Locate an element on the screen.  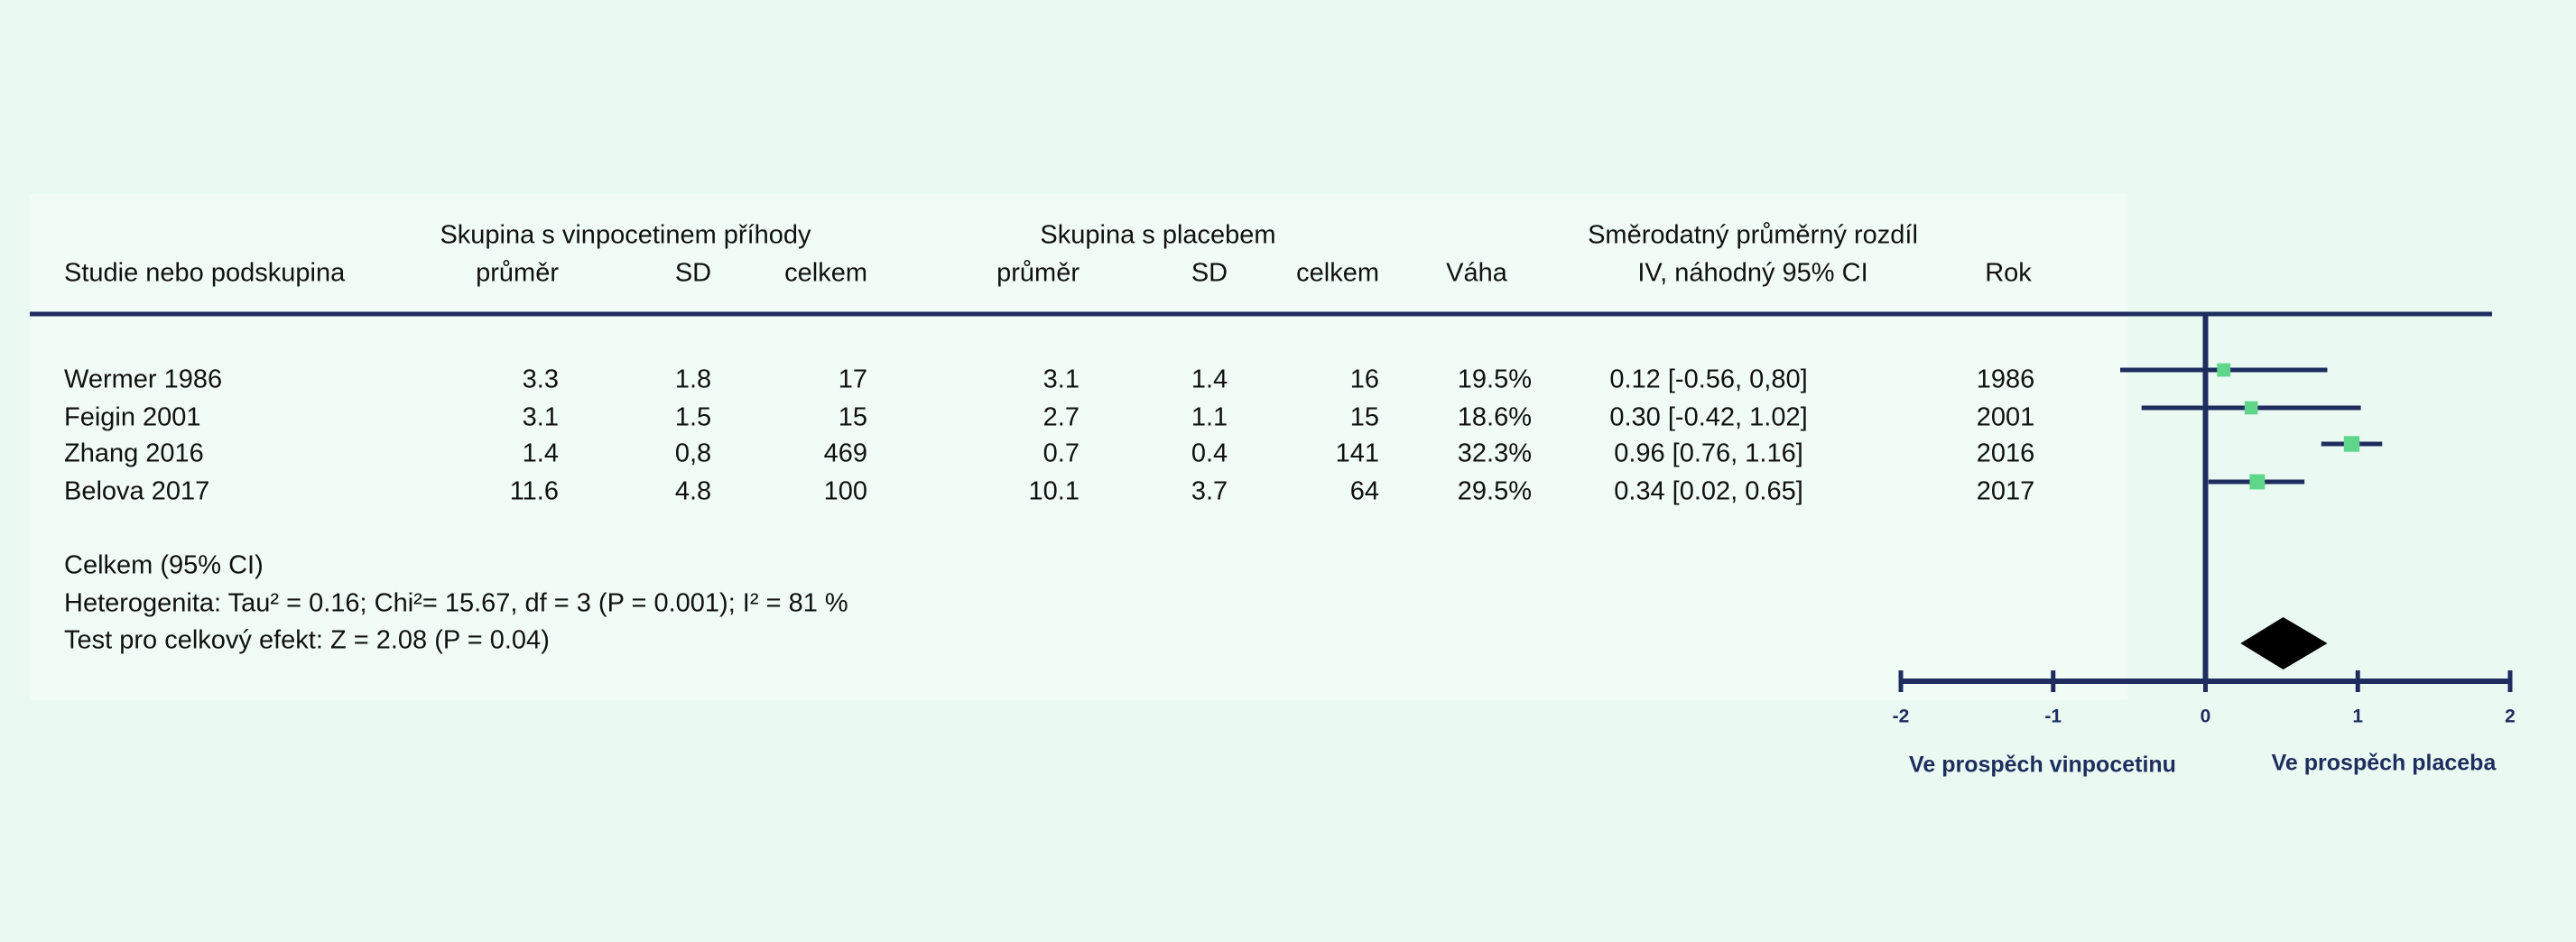
favours-left: Ve prospěch vinpocetinu is located at coordinates (2042, 765).